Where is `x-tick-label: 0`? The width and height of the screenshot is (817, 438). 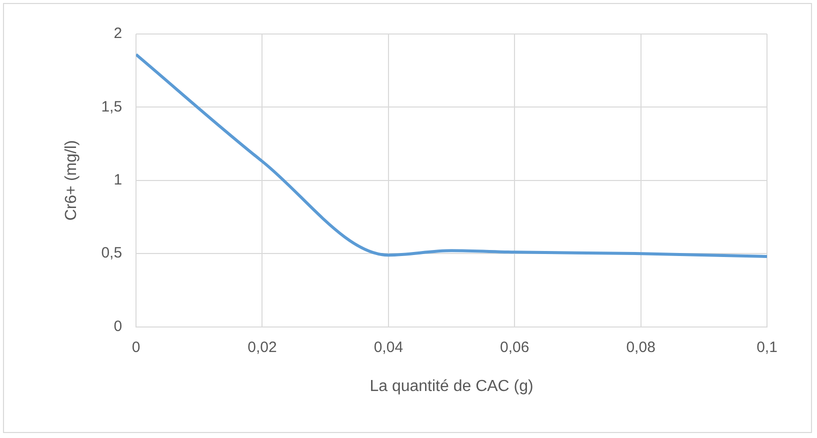 x-tick-label: 0 is located at coordinates (136, 347).